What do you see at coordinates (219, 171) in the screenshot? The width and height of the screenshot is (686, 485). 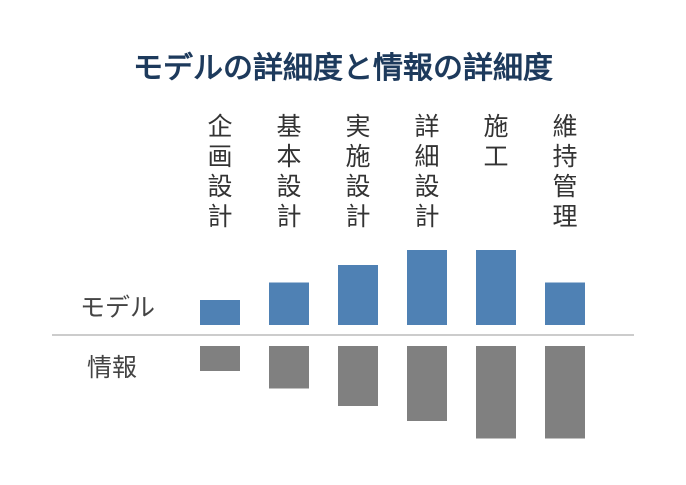 I see `category-label-1: 企画設計` at bounding box center [219, 171].